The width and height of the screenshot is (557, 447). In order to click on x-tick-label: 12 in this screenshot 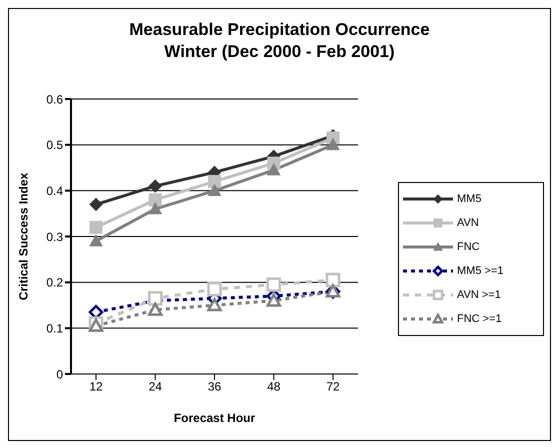, I will do `click(96, 387)`.